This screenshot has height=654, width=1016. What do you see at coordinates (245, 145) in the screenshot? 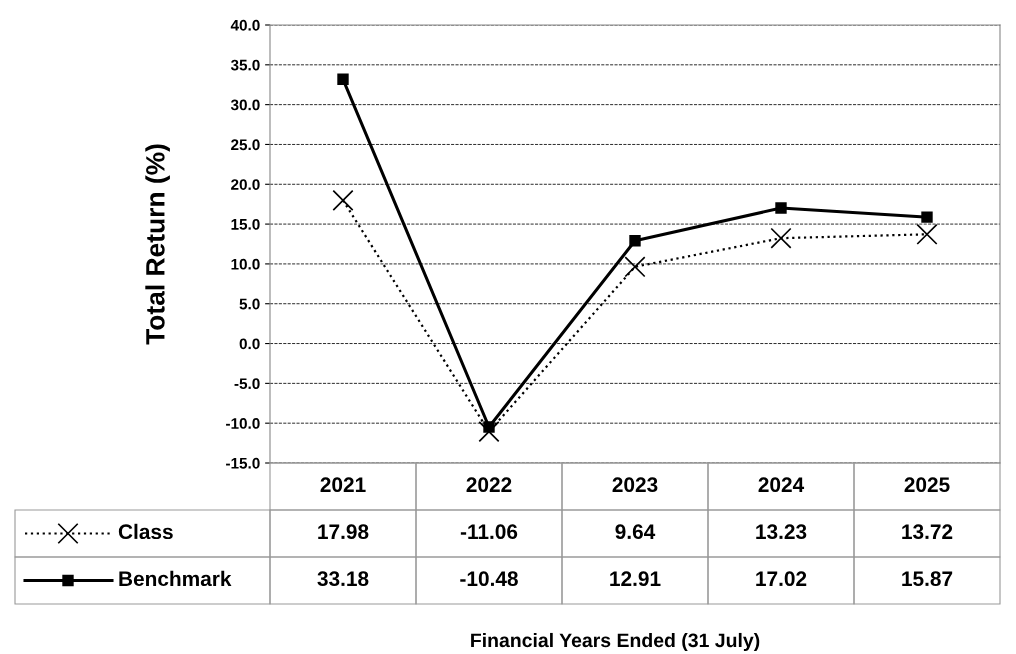
I see `y-tick-label: 25.0` at bounding box center [245, 145].